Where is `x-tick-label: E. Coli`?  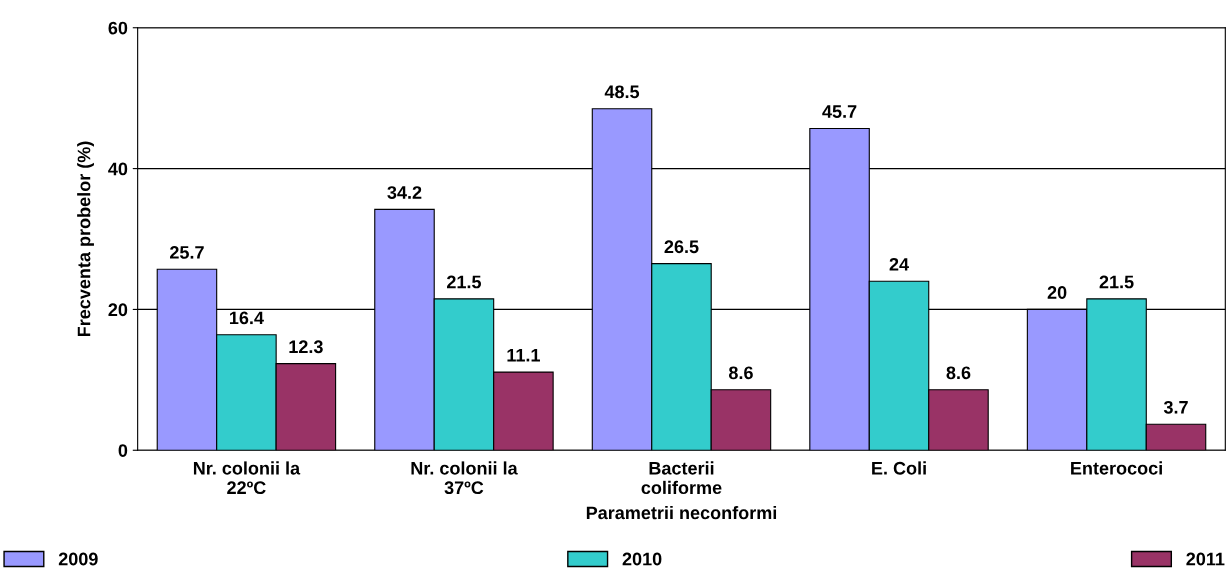 x-tick-label: E. Coli is located at coordinates (899, 468).